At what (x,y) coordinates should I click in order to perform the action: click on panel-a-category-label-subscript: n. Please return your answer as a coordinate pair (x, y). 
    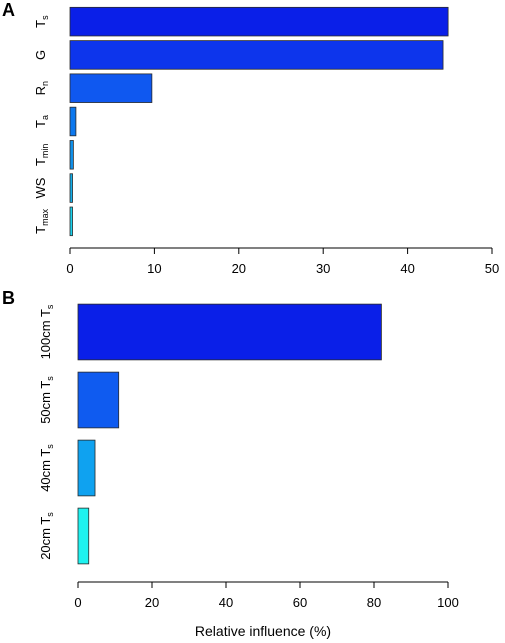
    Looking at the image, I should click on (45, 83).